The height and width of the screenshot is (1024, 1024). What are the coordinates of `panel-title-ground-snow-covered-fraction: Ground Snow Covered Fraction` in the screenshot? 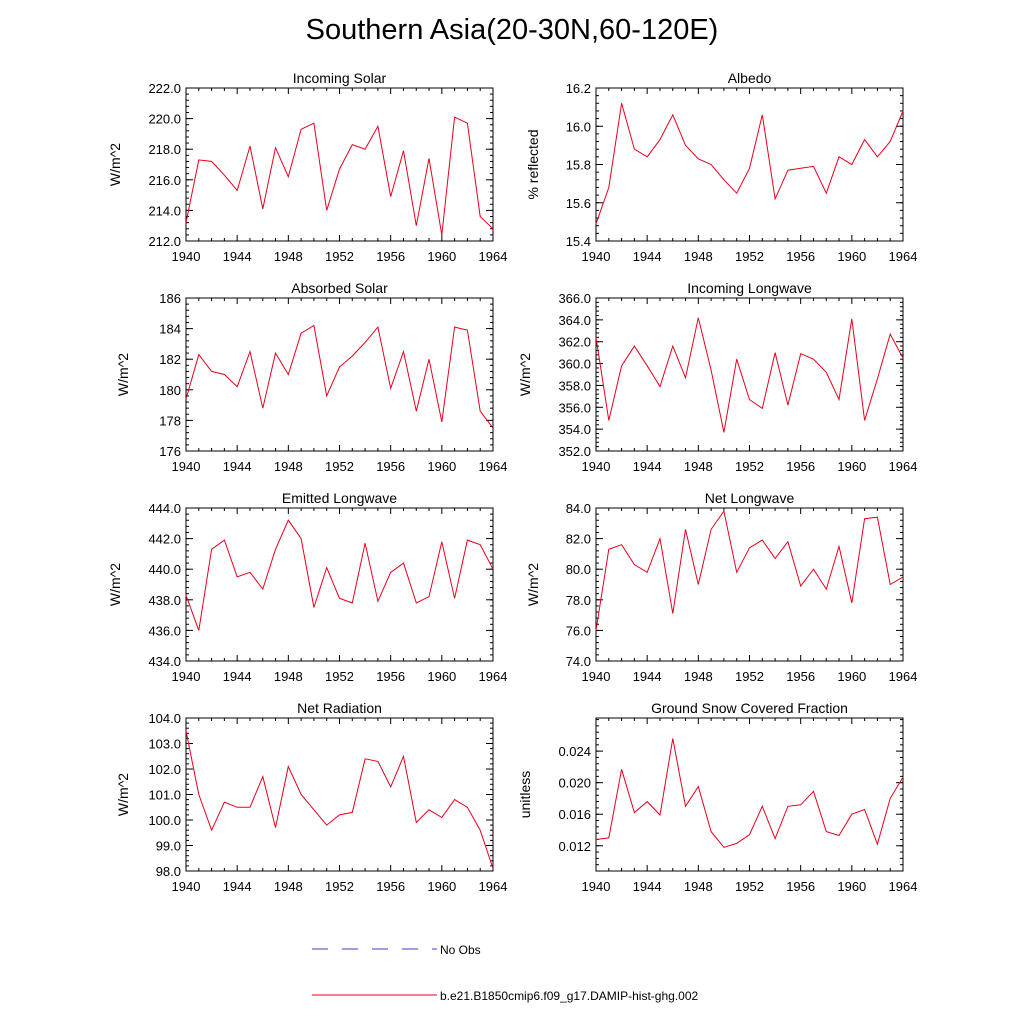 It's located at (749, 708).